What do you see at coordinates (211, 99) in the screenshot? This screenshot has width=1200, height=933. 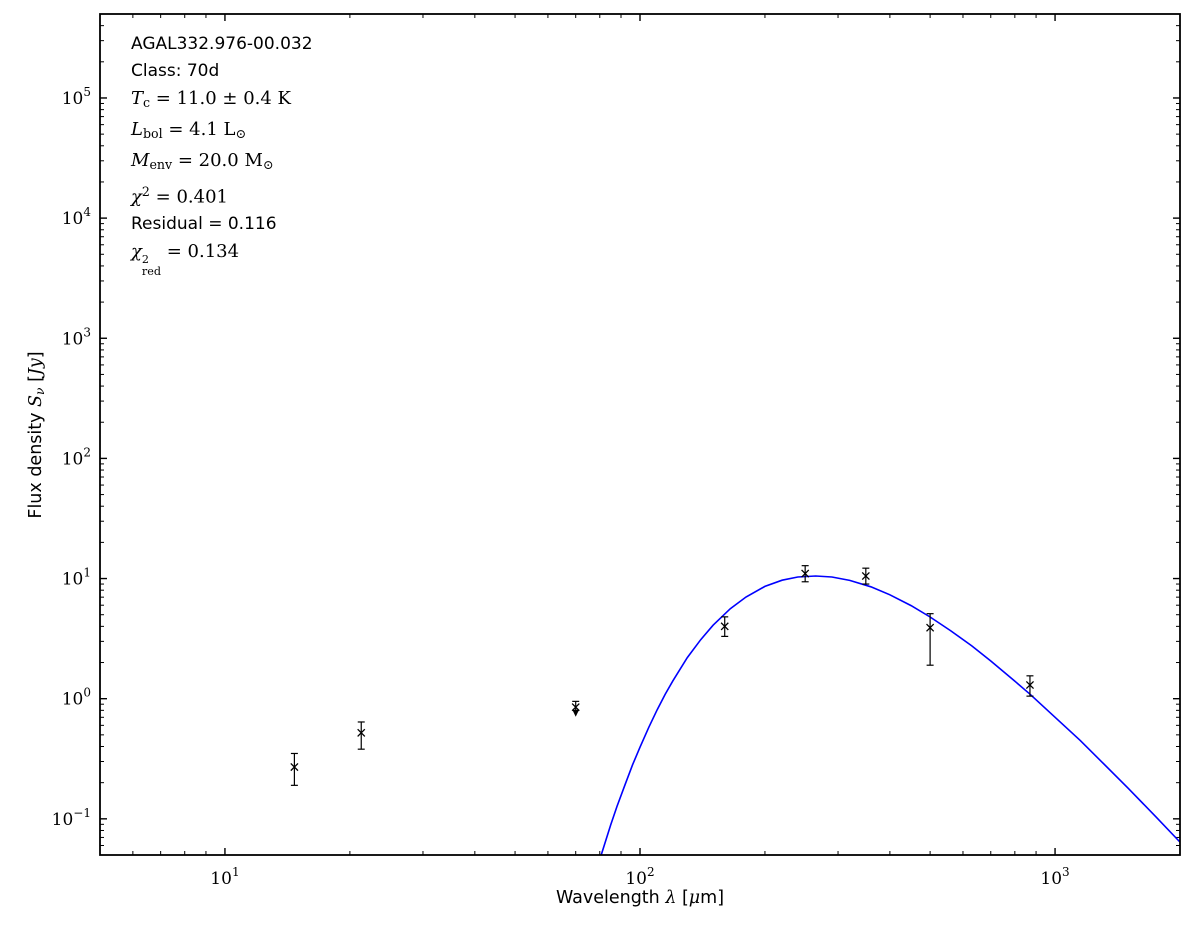 I see `annotation-line-2: Tc = 11.0 ± 0.4 K` at bounding box center [211, 99].